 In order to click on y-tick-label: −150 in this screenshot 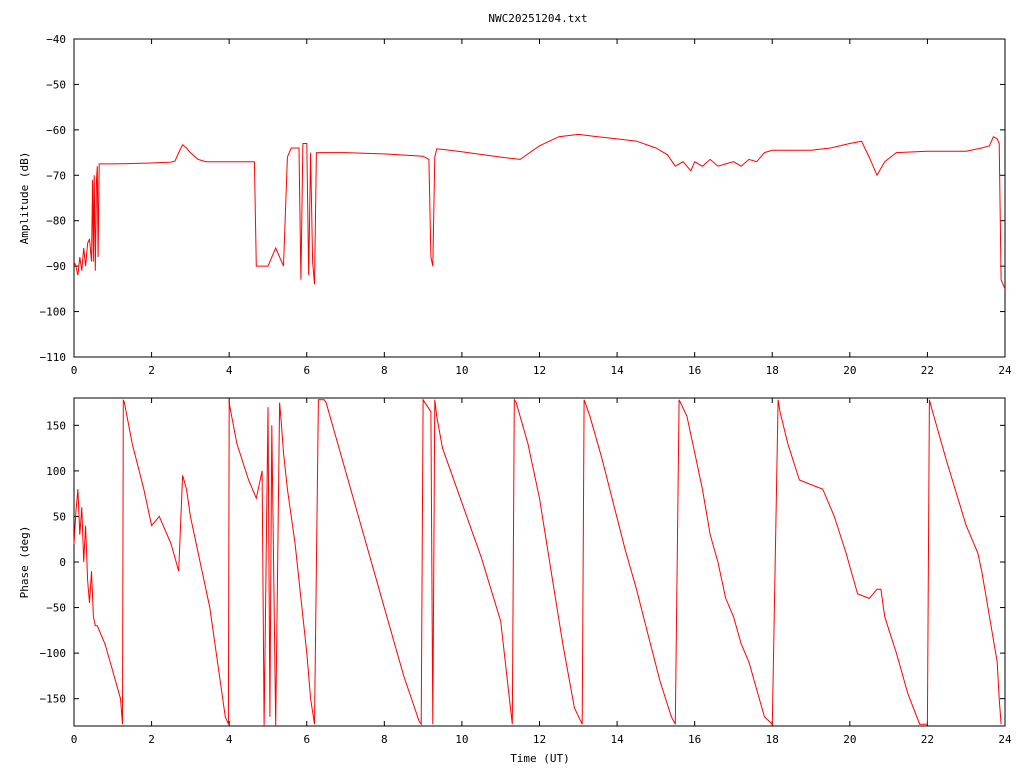, I will do `click(53, 699)`.